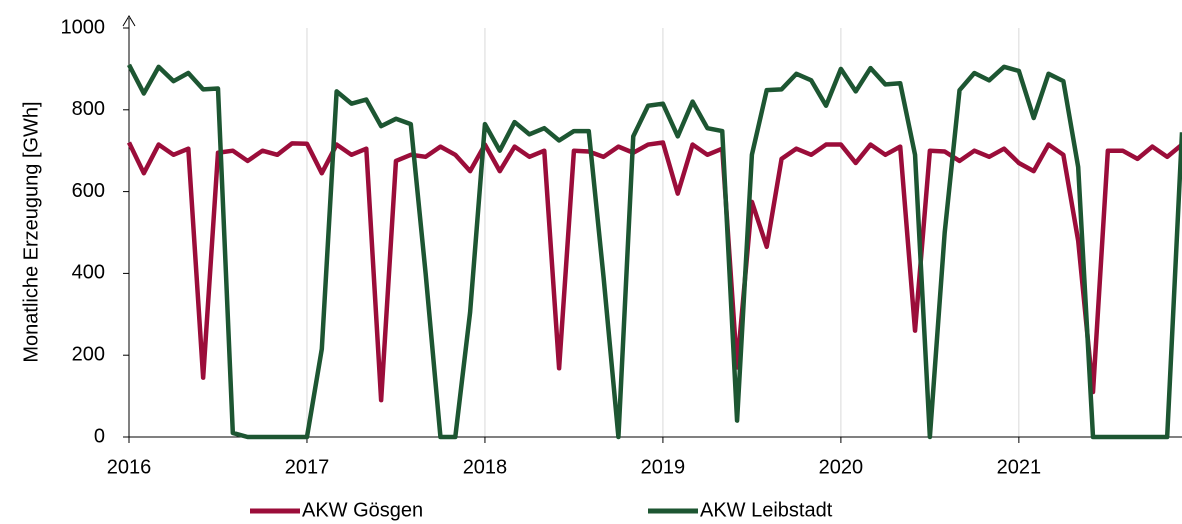 This screenshot has width=1182, height=524. What do you see at coordinates (362, 510) in the screenshot?
I see `legend-label: AKW Gösgen` at bounding box center [362, 510].